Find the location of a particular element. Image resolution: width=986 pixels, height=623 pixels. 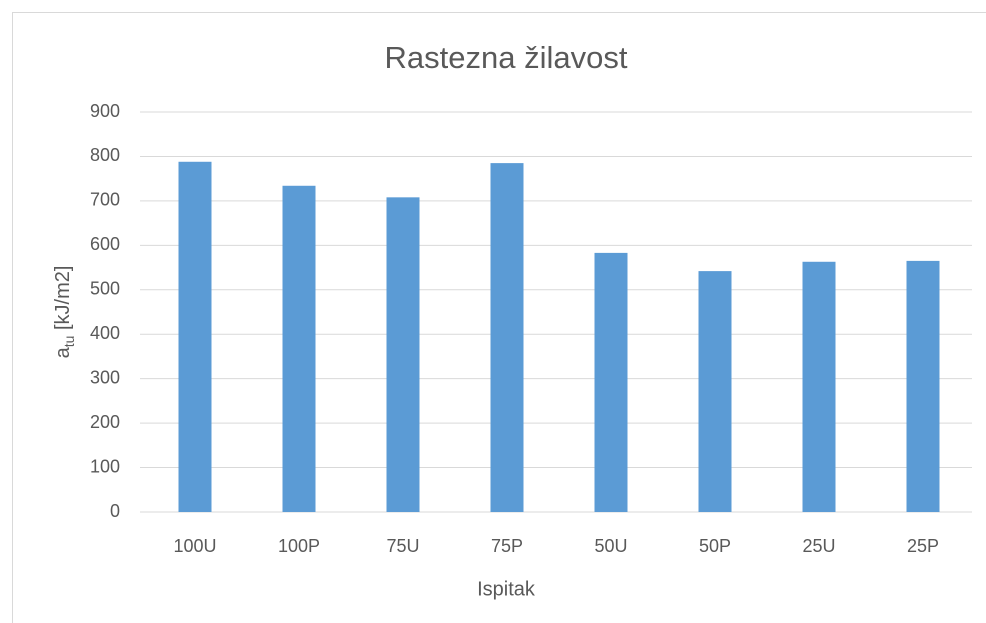

x-tick-label: 75P is located at coordinates (507, 546).